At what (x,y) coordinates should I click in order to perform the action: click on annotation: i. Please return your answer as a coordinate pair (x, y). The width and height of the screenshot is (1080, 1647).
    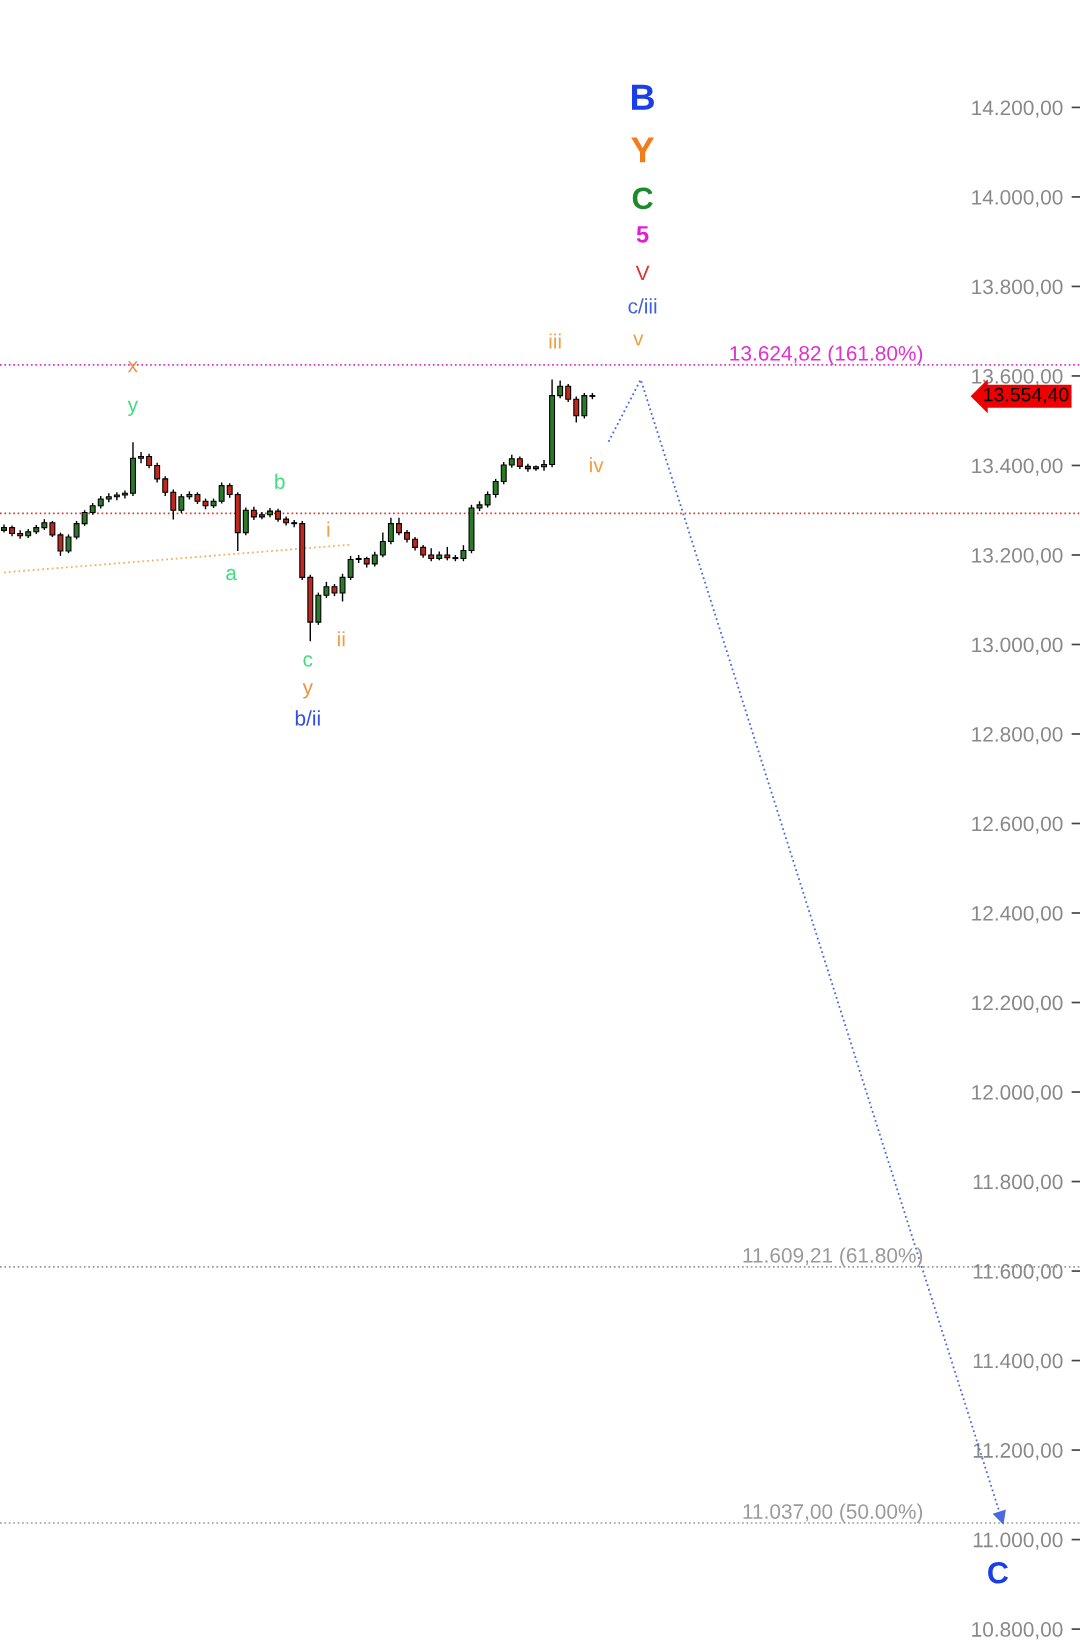
    Looking at the image, I should click on (328, 529).